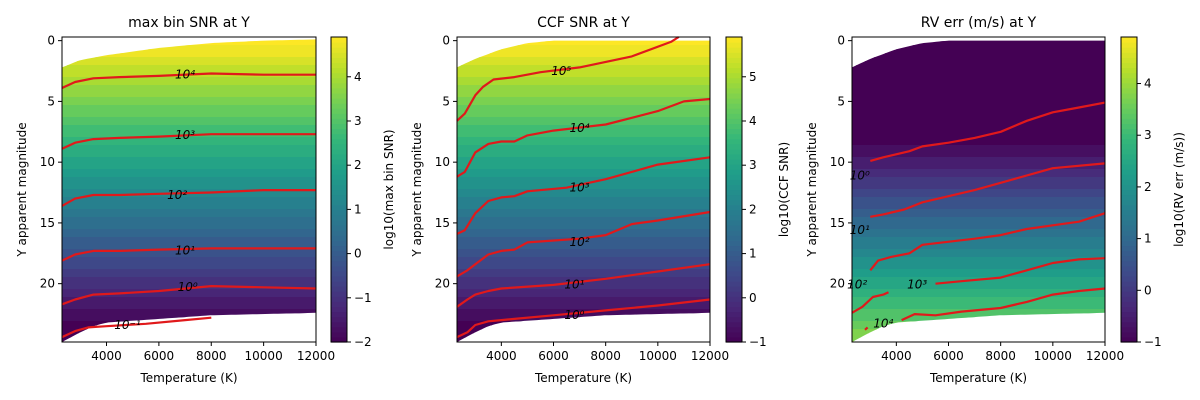  What do you see at coordinates (841, 101) in the screenshot?
I see `y-tick-label: 5` at bounding box center [841, 101].